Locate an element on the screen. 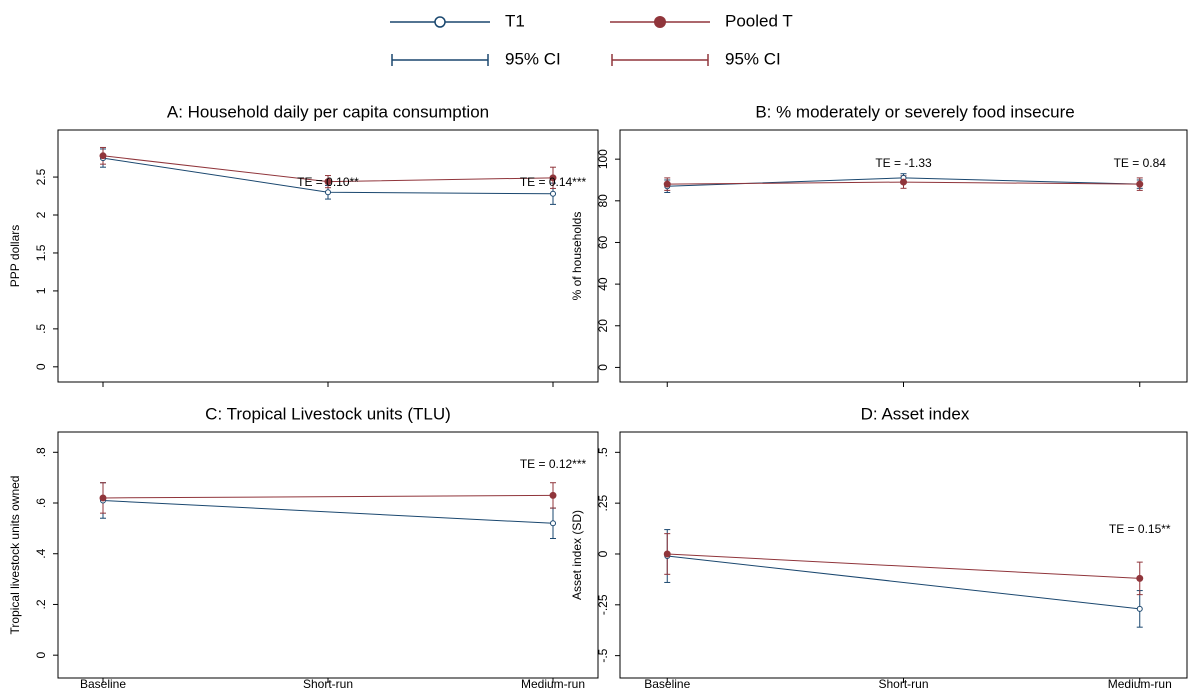 This screenshot has height=690, width=1188. annotation: TE = 0.10** is located at coordinates (328, 182).